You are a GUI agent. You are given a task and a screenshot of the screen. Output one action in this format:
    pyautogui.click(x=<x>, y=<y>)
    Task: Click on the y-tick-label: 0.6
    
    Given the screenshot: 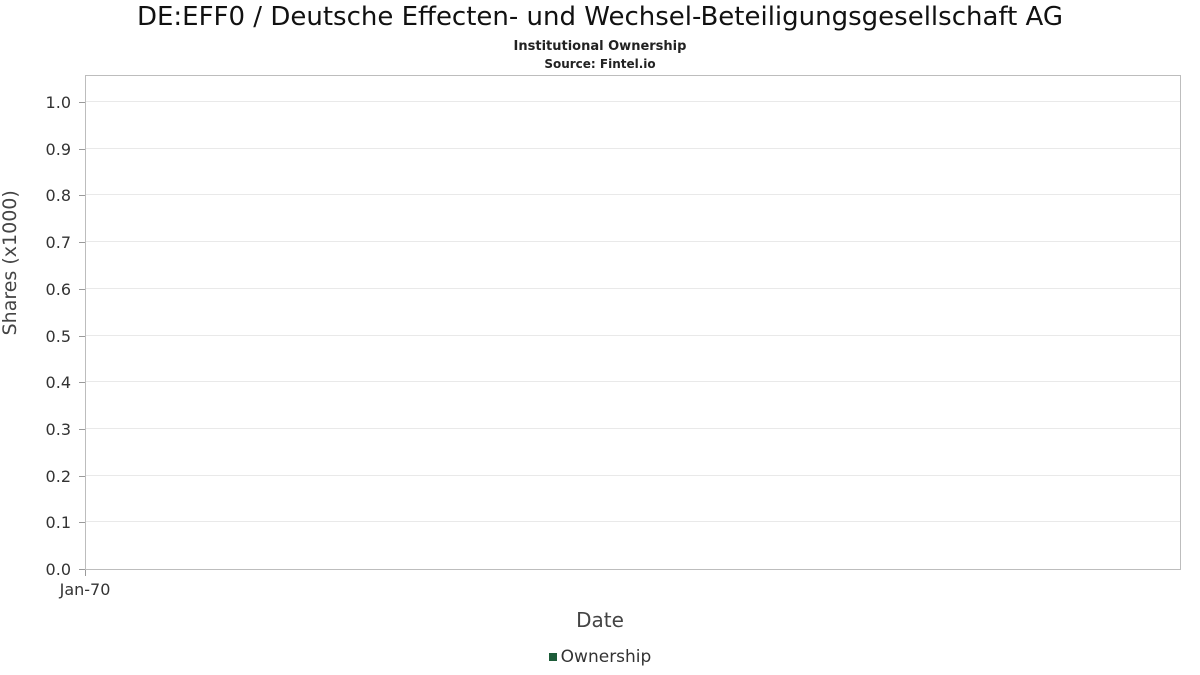 What is the action you would take?
    pyautogui.click(x=58, y=289)
    